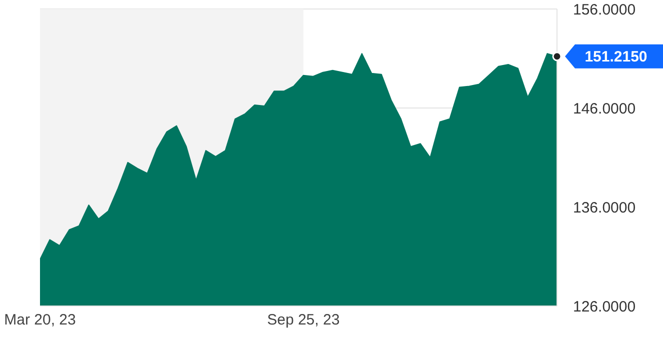 The width and height of the screenshot is (663, 343). I want to click on x-tick-label: Sep 25, 23, so click(303, 320).